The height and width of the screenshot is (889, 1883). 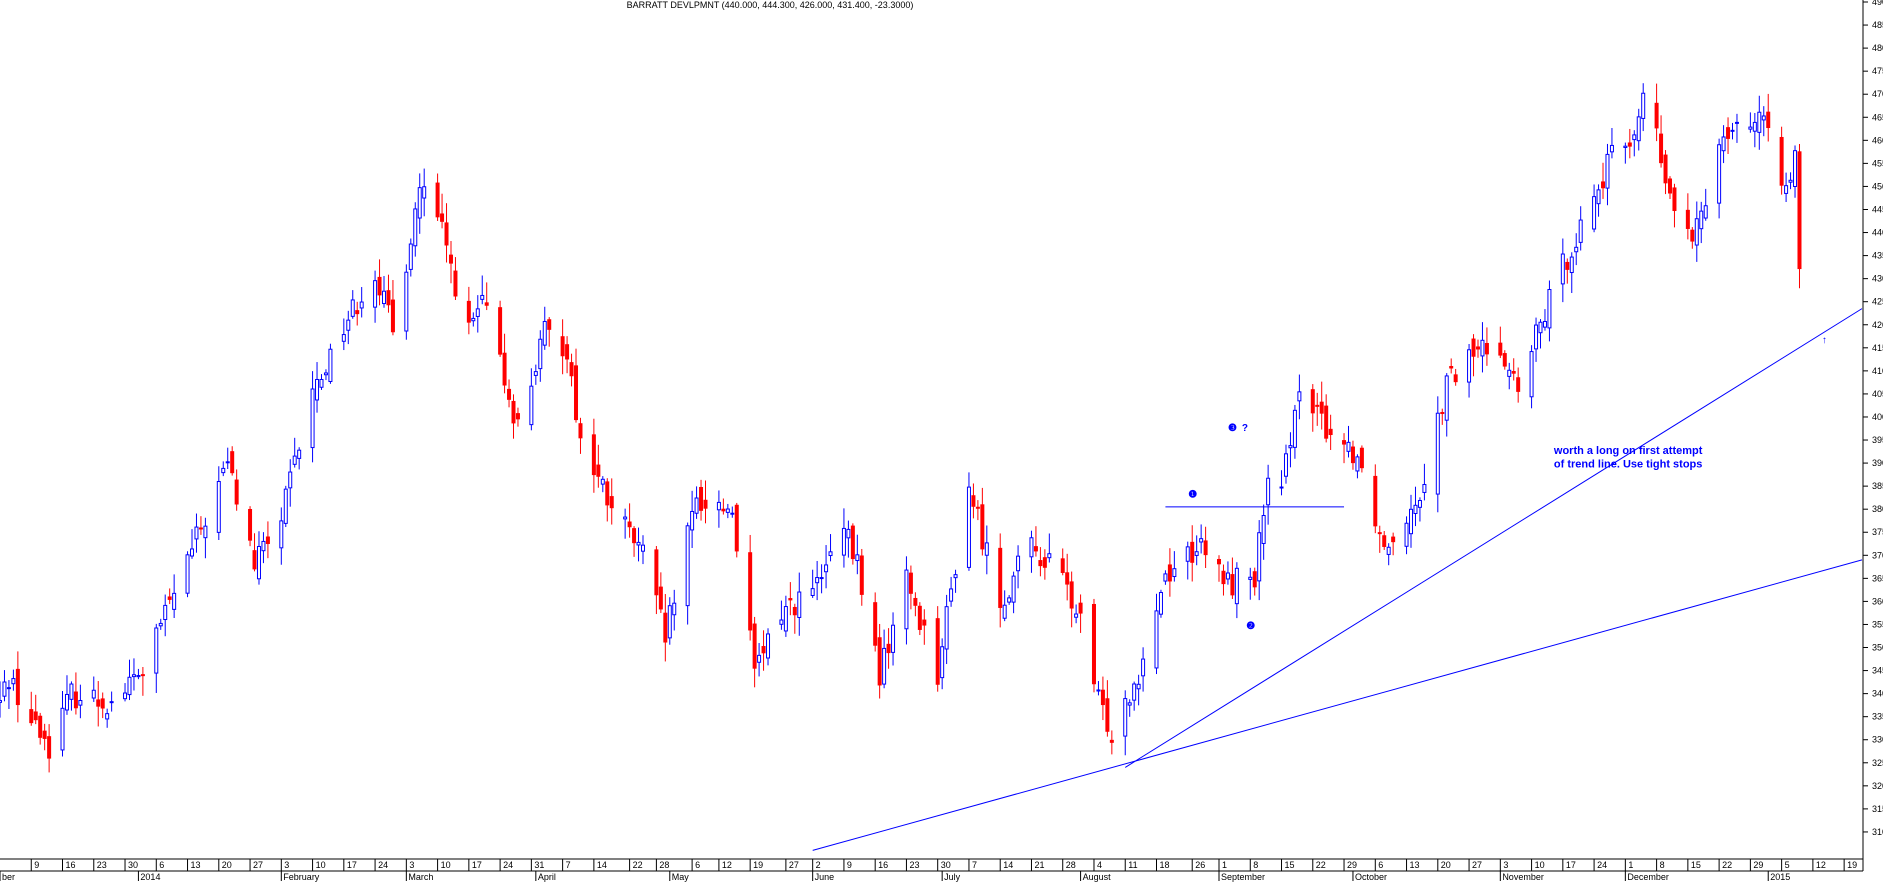 What do you see at coordinates (1877, 486) in the screenshot?
I see `y-tick-label: 385` at bounding box center [1877, 486].